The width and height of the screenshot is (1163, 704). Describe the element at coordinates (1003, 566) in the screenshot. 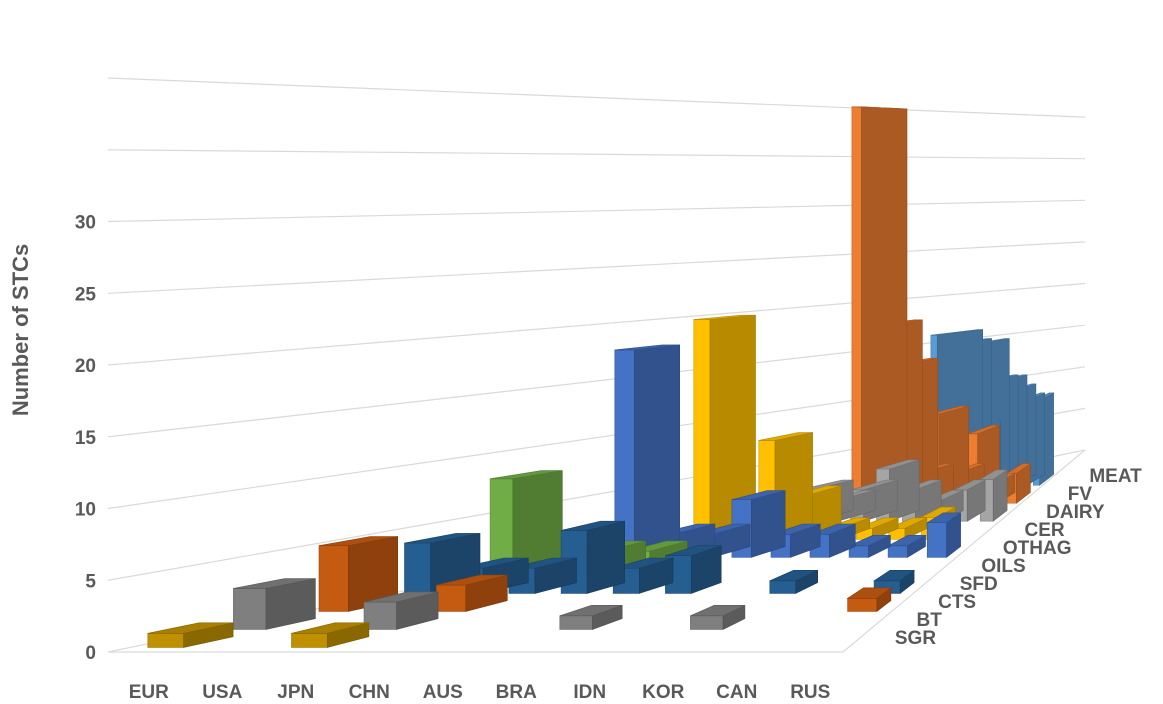

I see `series-label: OILS` at that location.